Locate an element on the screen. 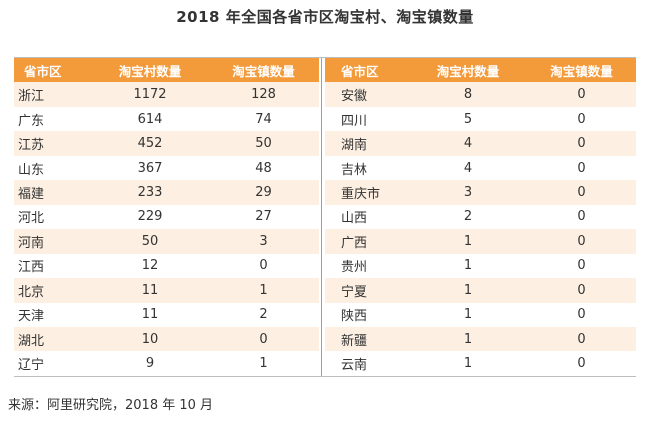 This screenshot has width=650, height=422. cell-town-count: 48 is located at coordinates (263, 168).